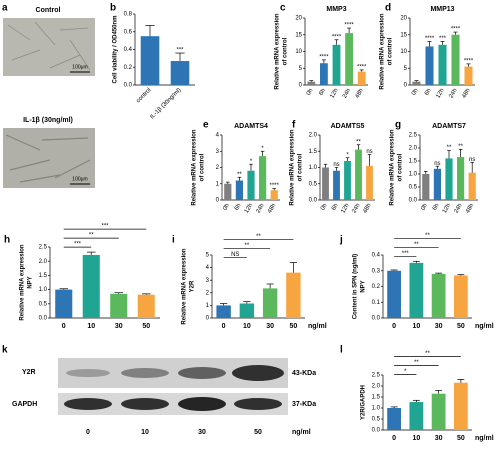 The width and height of the screenshot is (500, 450). Describe the element at coordinates (251, 126) in the screenshot. I see `chart-title: ADAMTS4` at that location.